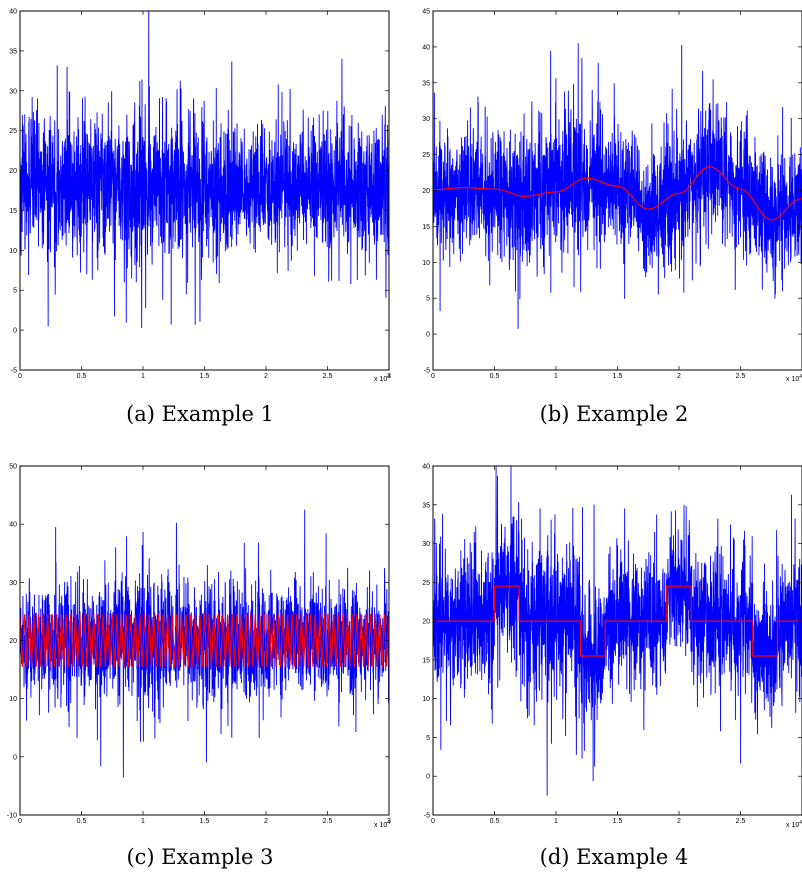 This screenshot has width=802, height=875. What do you see at coordinates (15, 757) in the screenshot?
I see `y-tick-label-c: 0` at bounding box center [15, 757].